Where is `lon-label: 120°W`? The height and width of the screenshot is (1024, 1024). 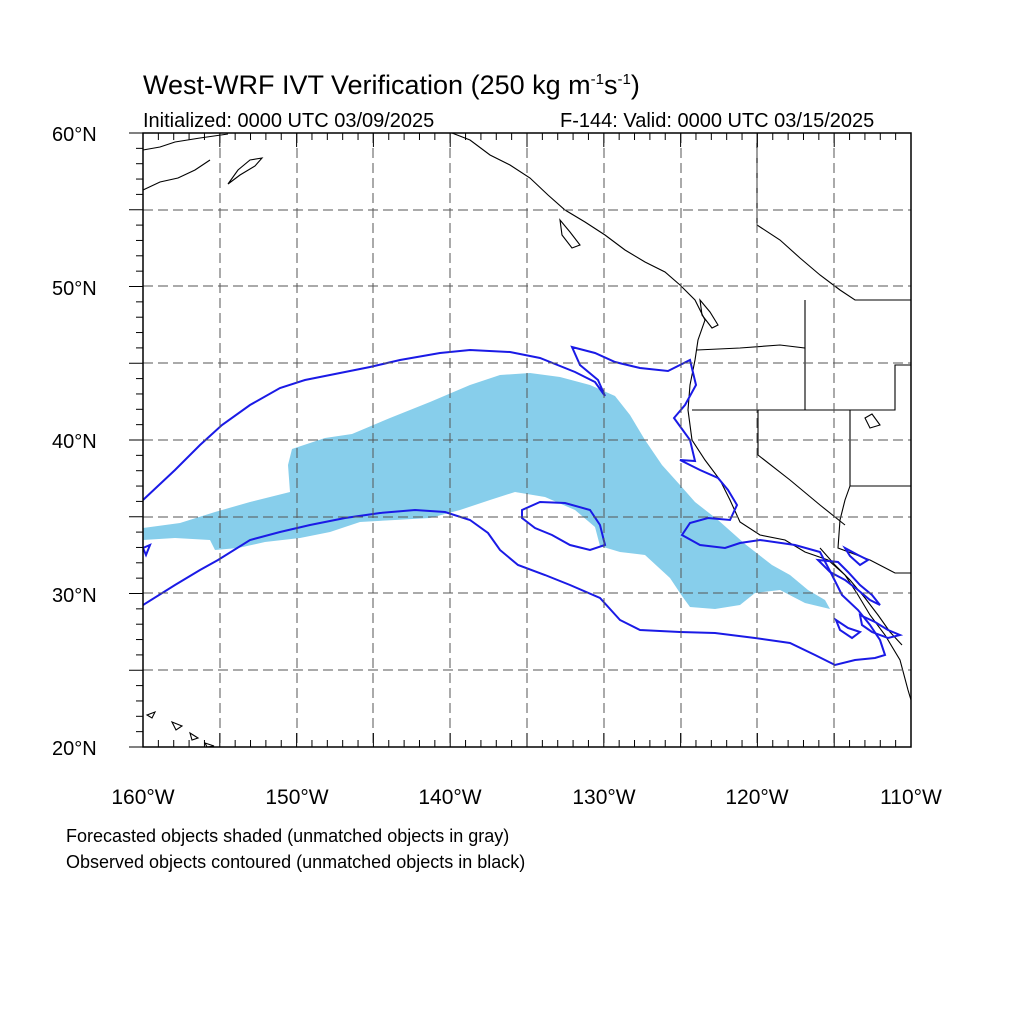
lon-label: 120°W is located at coordinates (757, 797).